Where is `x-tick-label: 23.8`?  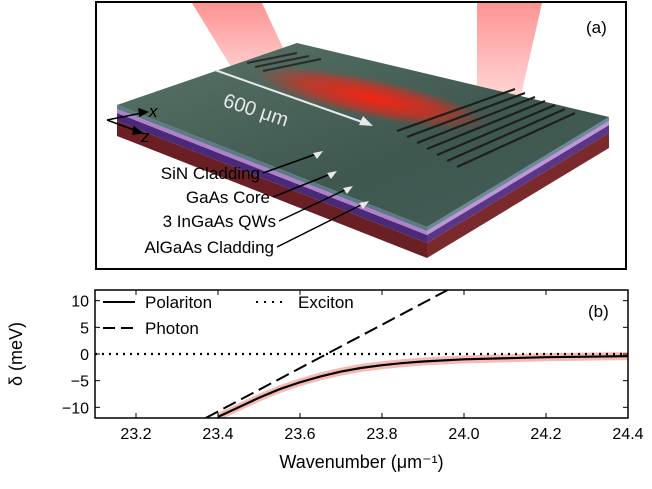 x-tick-label: 23.8 is located at coordinates (381, 434).